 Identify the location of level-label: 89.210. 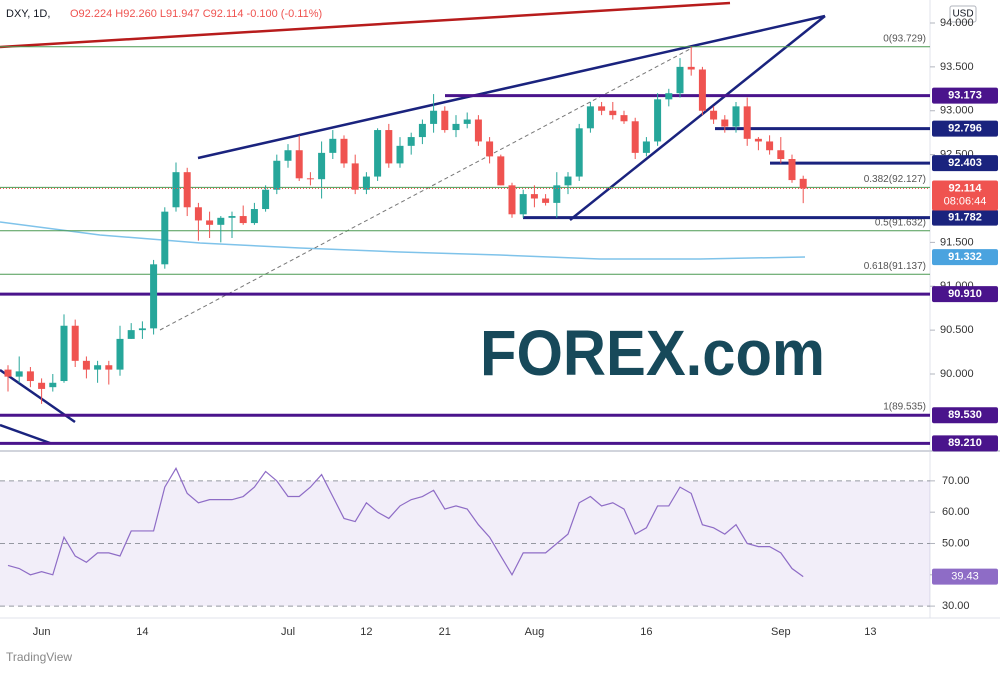
(965, 443).